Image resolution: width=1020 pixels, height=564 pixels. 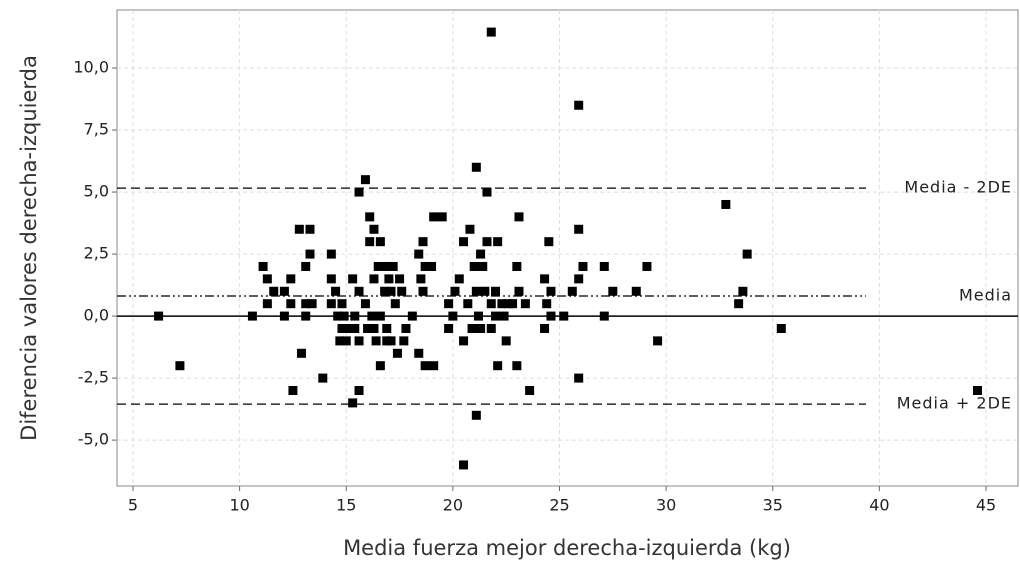 I want to click on reference-label: Media + 2DE, so click(x=954, y=403).